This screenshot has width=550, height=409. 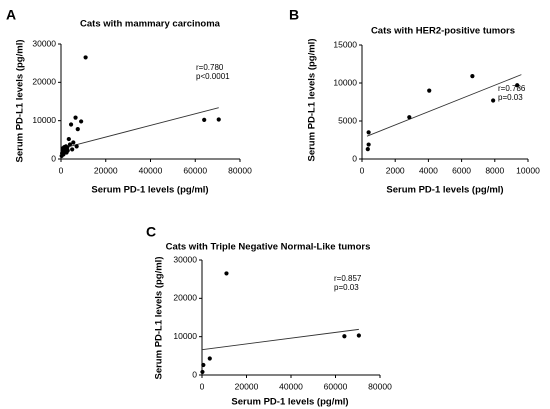 What do you see at coordinates (294, 15) in the screenshot?
I see `panel-letter: B` at bounding box center [294, 15].